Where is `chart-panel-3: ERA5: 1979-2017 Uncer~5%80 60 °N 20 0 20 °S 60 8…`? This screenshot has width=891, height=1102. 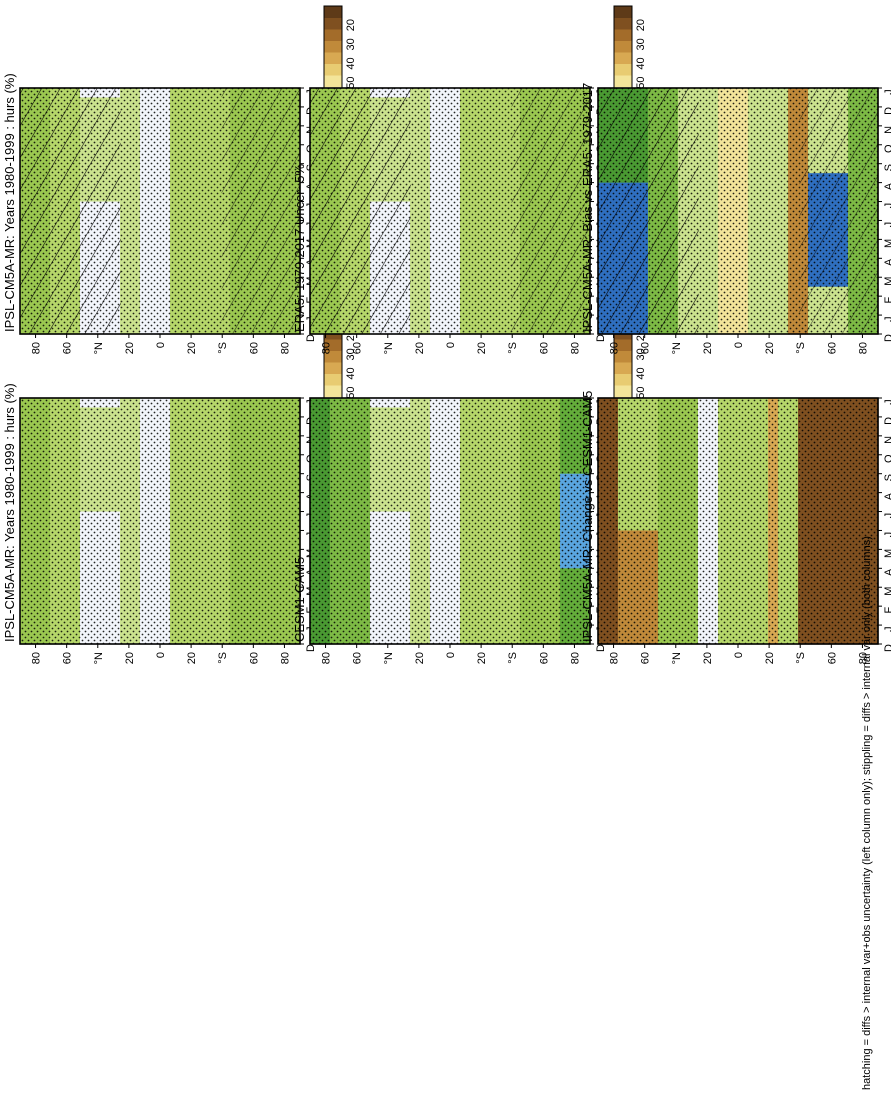 chart-panel-3: ERA5: 1979-2017 Uncer~5%80 60 °N 20 0 20 °S 60 8… is located at coordinates (469, 179).